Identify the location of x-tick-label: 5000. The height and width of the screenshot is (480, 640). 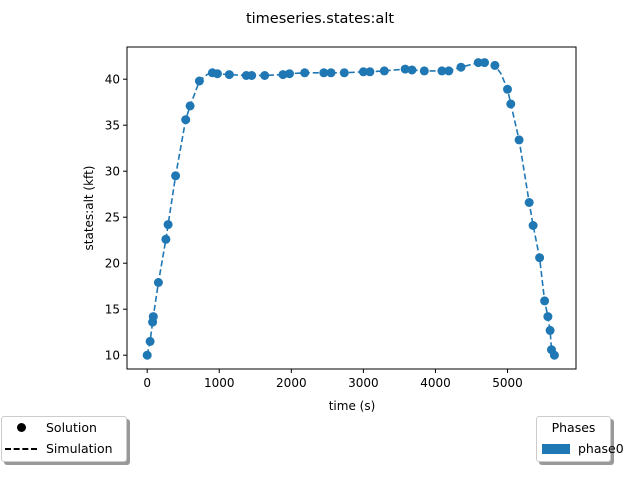
(507, 383).